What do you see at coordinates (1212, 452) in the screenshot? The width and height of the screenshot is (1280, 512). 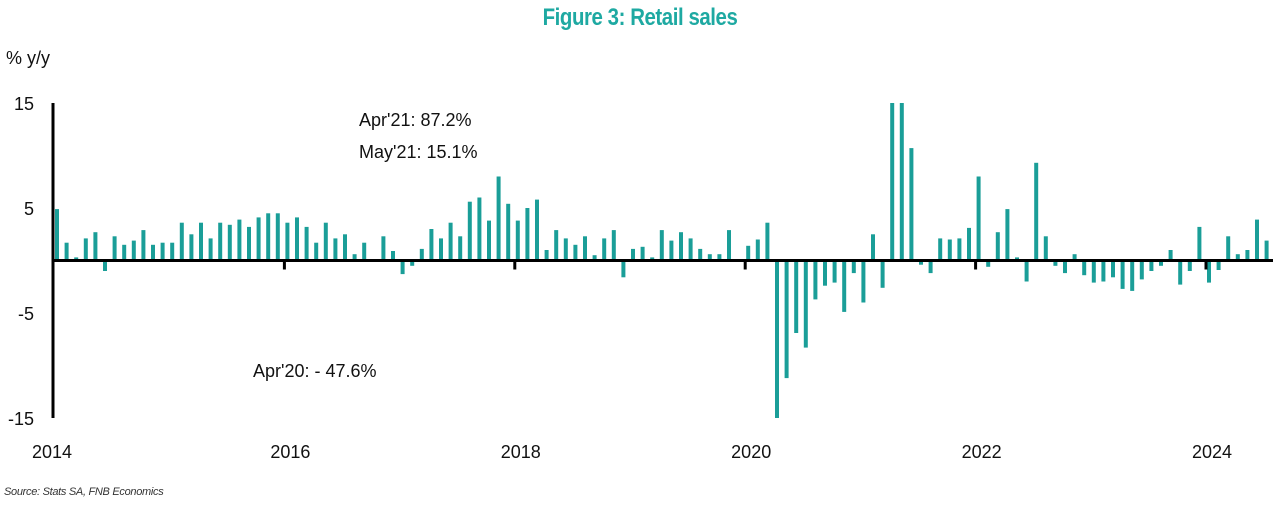 I see `x-tick-label: 2024` at bounding box center [1212, 452].